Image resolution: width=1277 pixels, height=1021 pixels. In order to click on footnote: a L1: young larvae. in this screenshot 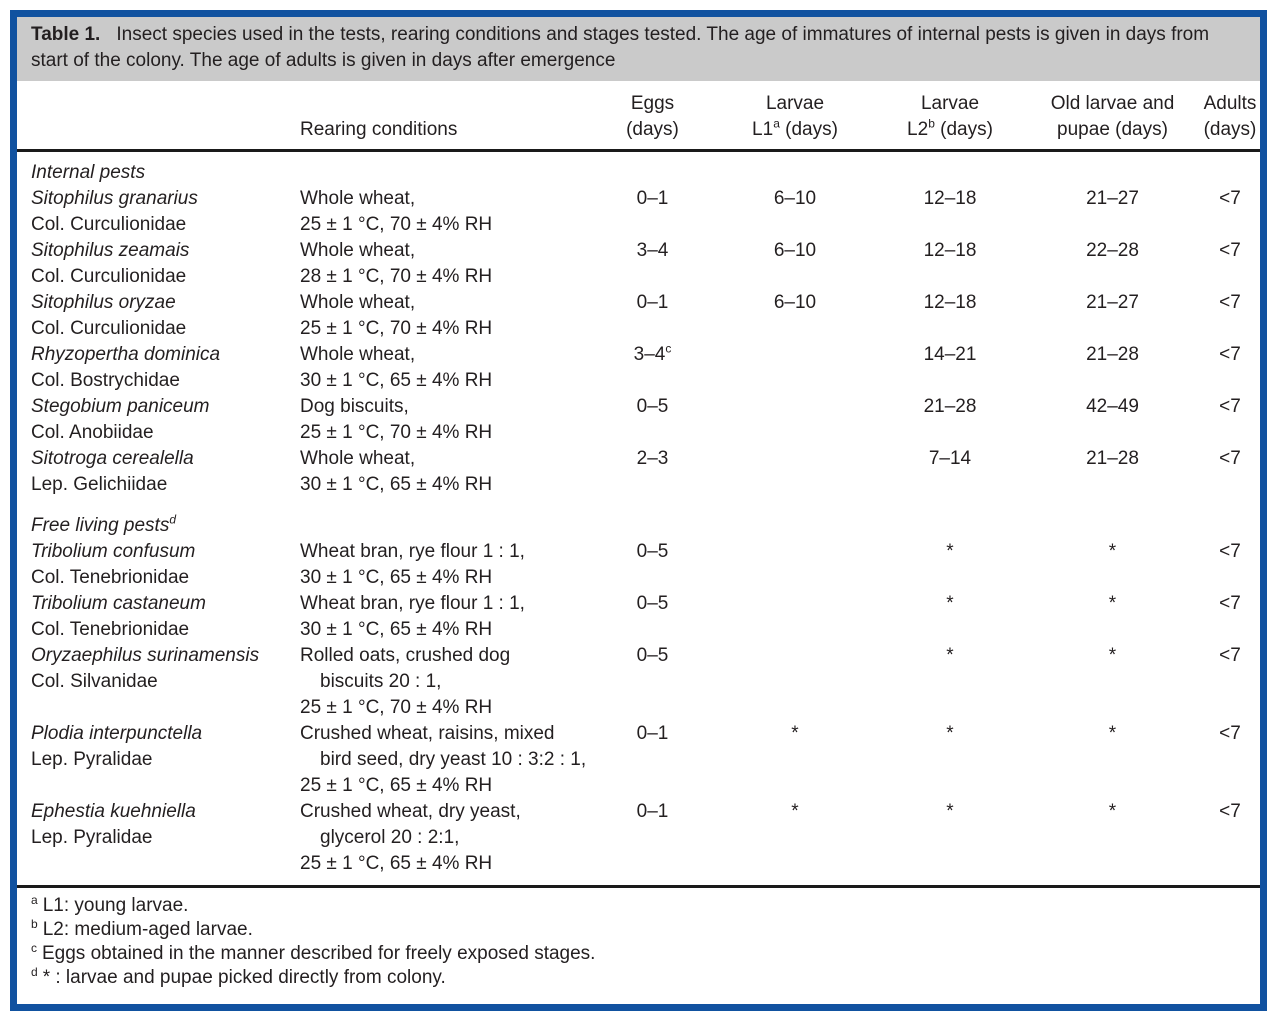, I will do `click(638, 906)`.